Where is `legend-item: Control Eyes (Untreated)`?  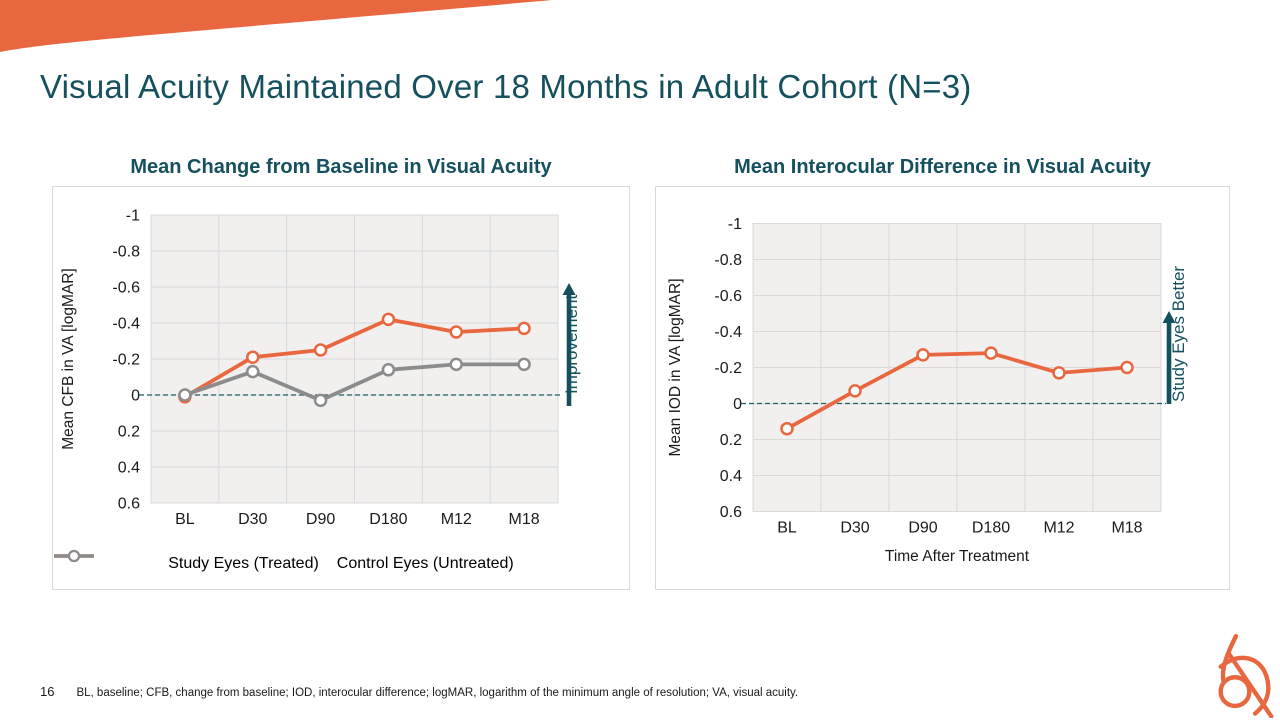 legend-item: Control Eyes (Untreated) is located at coordinates (284, 561).